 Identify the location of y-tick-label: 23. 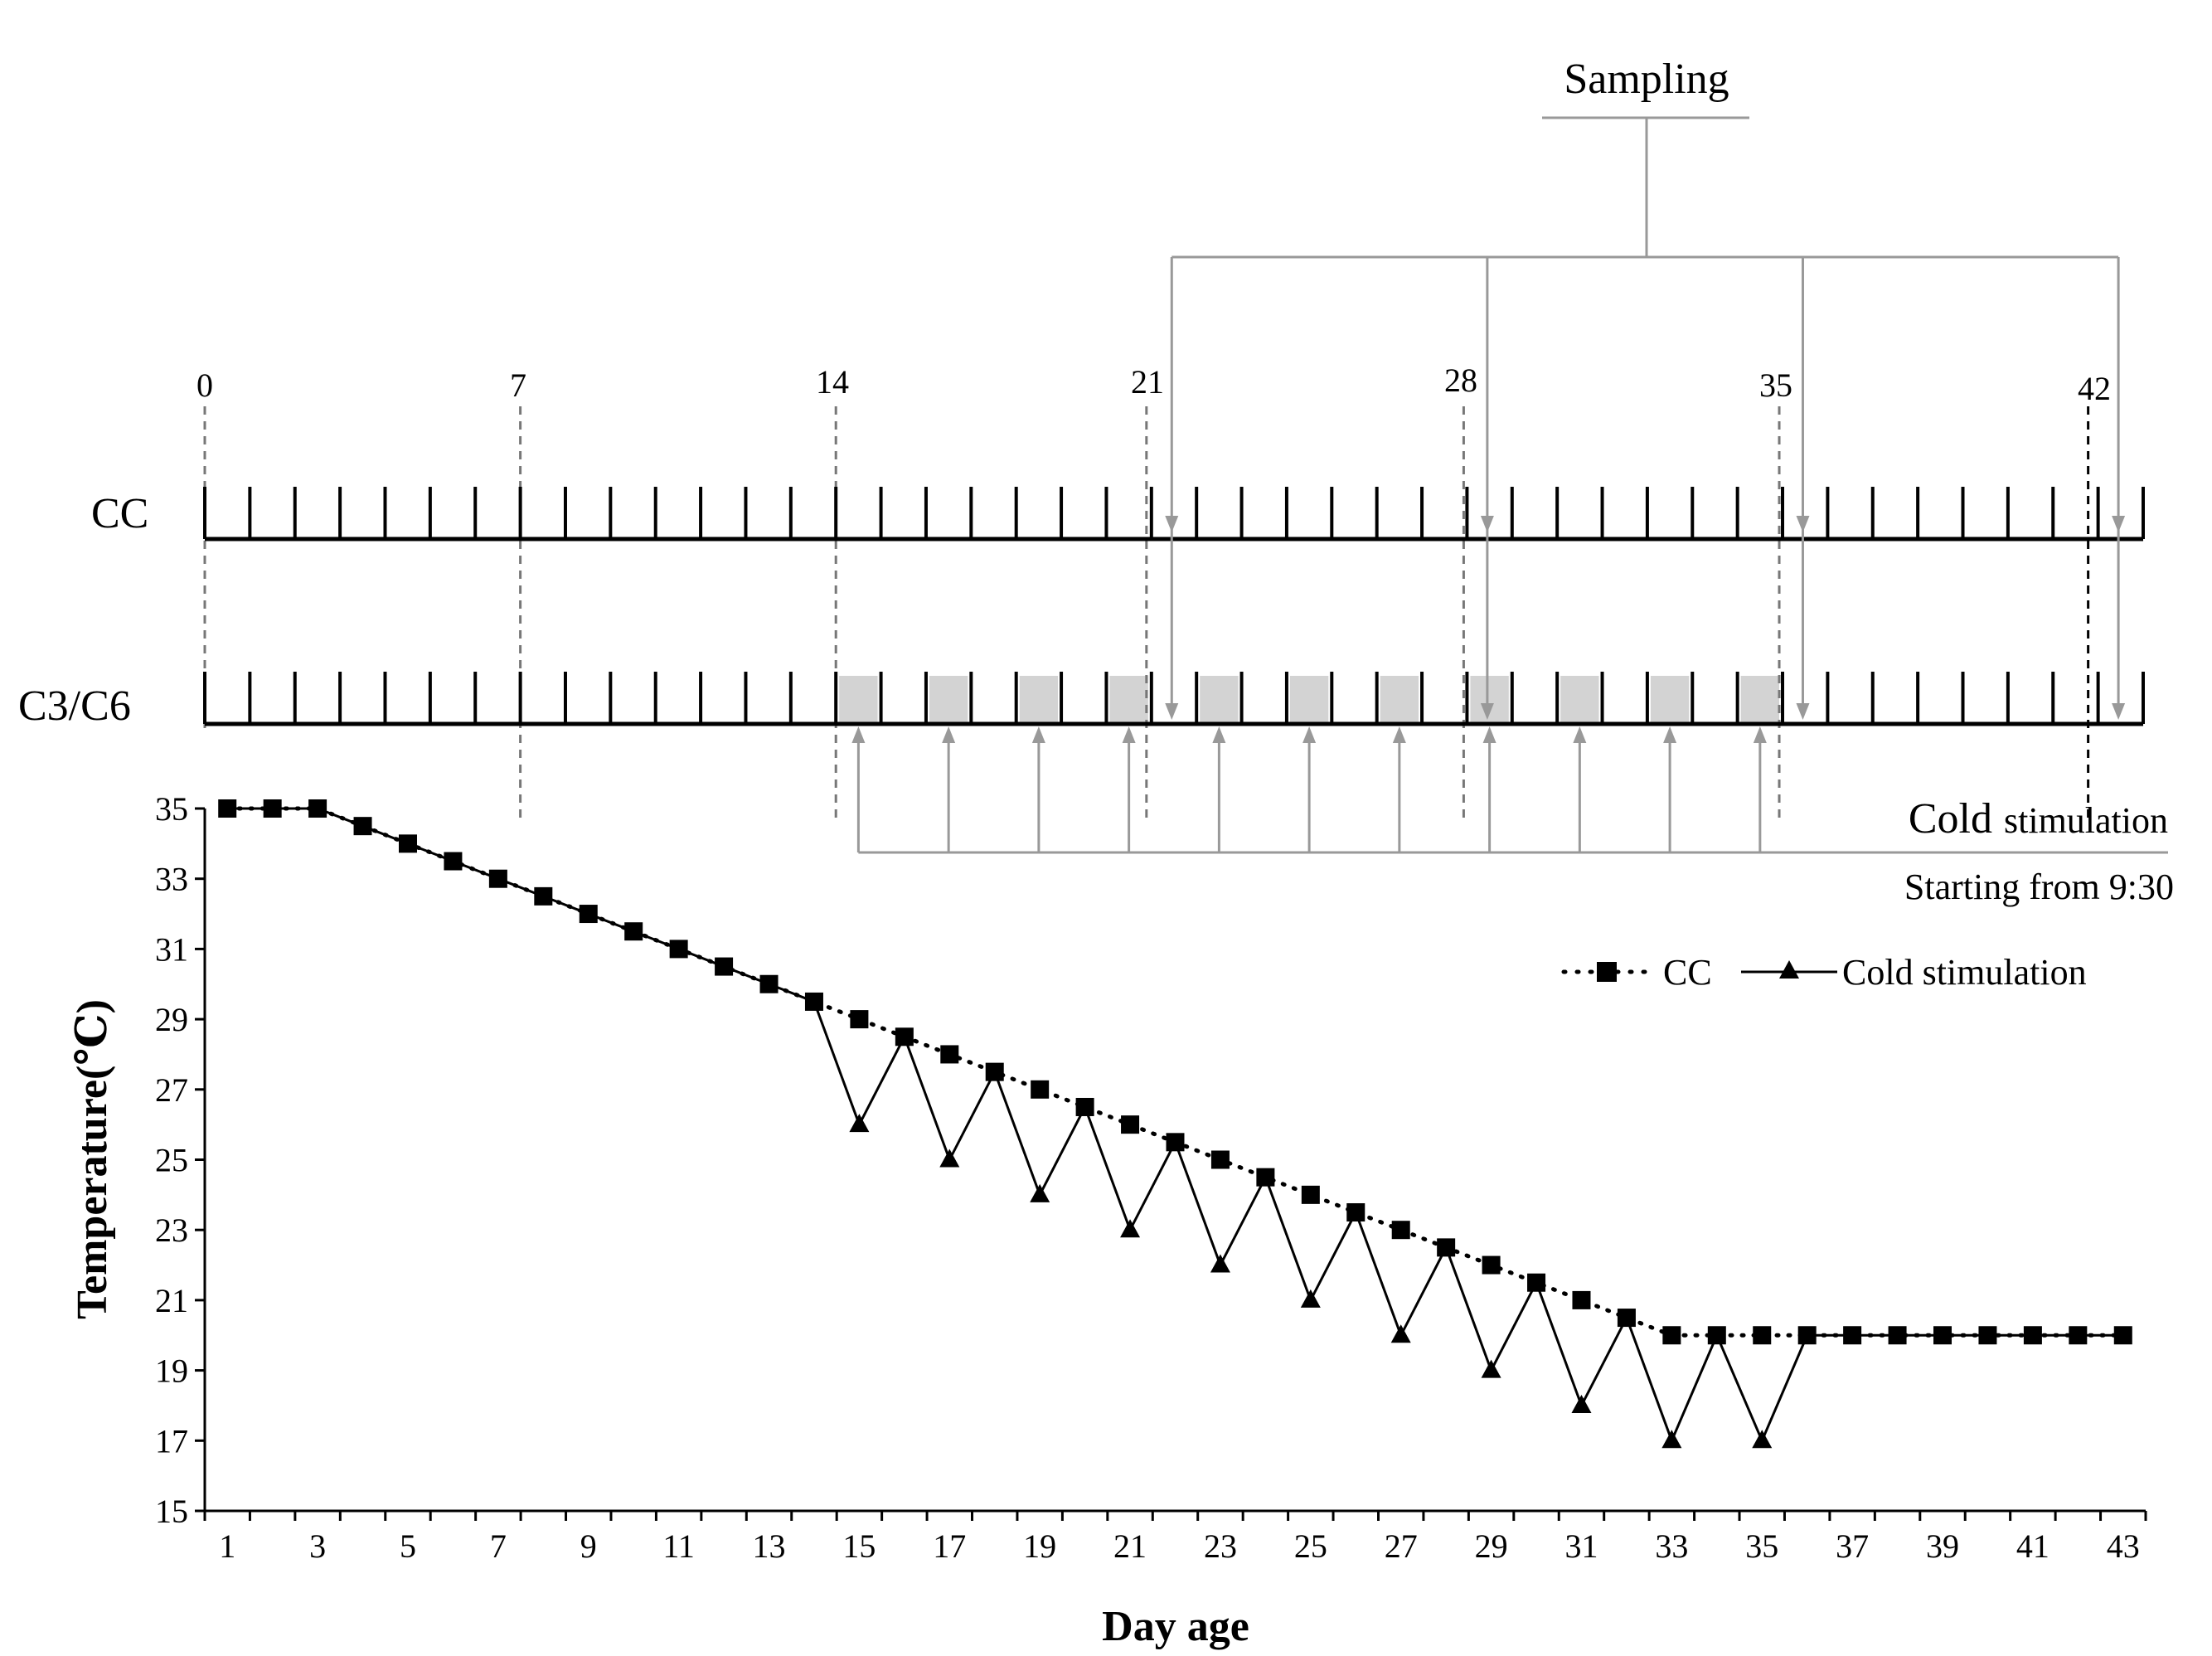
(171, 1230).